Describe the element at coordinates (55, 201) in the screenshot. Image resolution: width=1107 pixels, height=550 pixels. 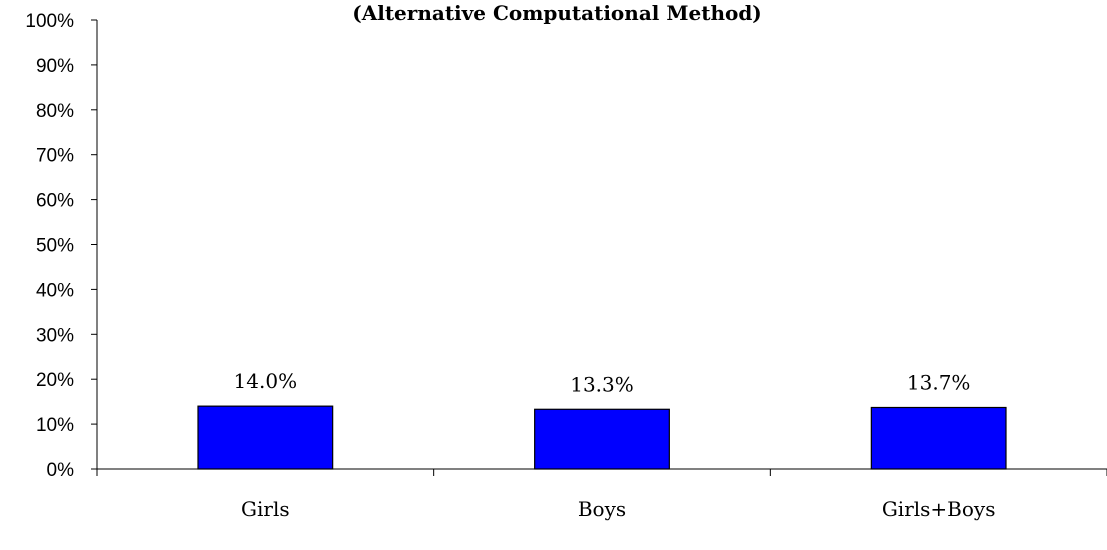
I see `y-tick-label: 60%` at that location.